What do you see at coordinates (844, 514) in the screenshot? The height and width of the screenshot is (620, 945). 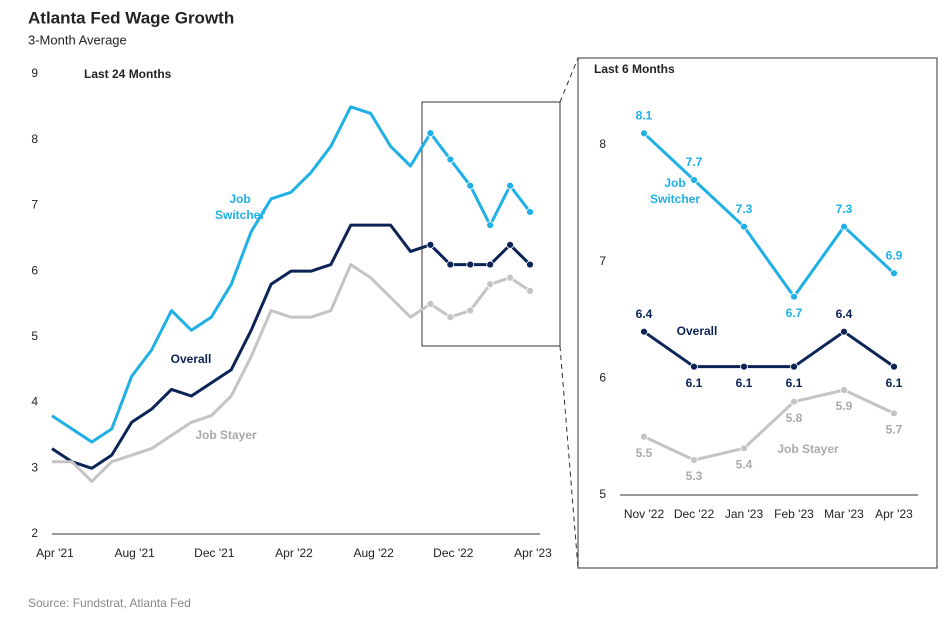 I see `x-tick-label: Mar '23` at bounding box center [844, 514].